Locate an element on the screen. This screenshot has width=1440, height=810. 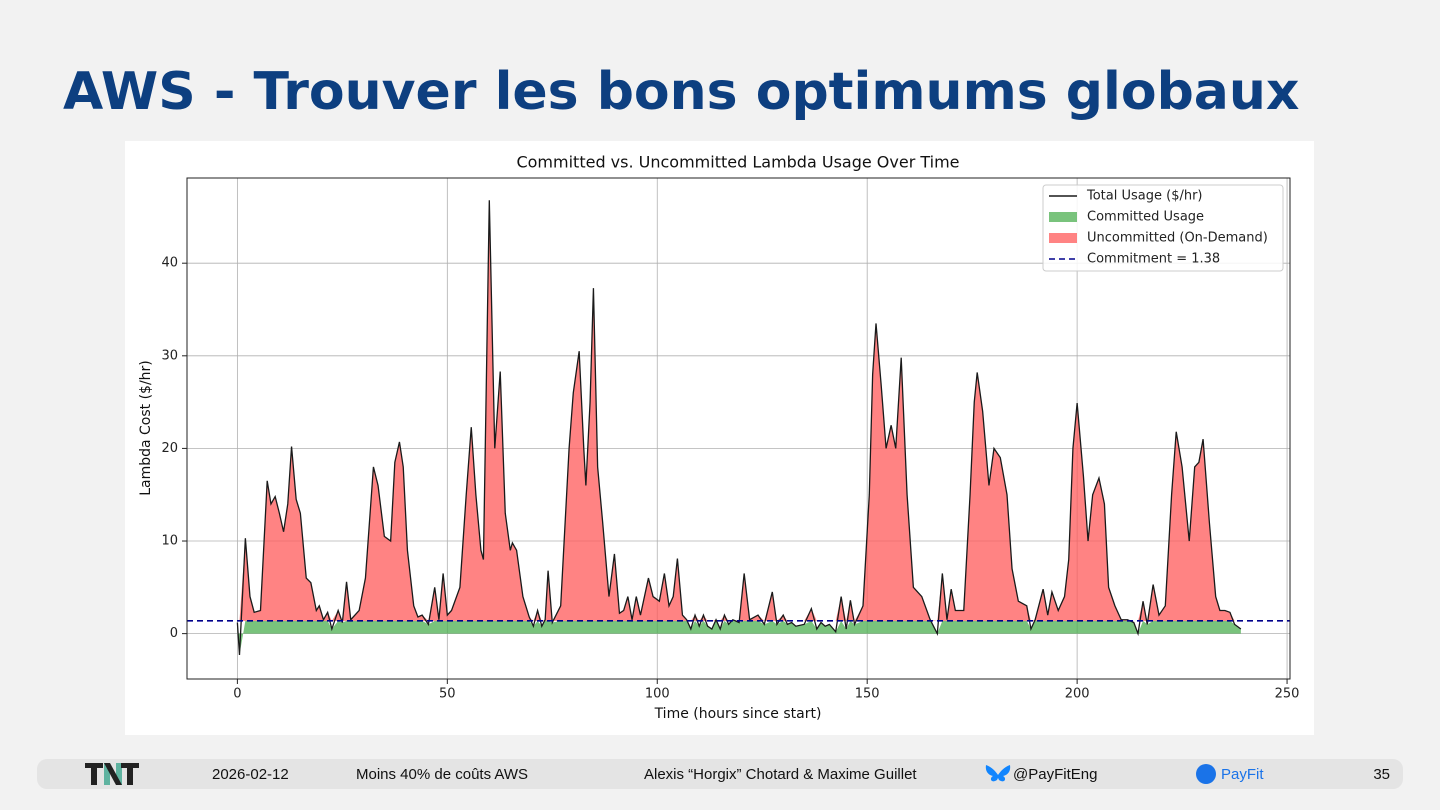
legend-label: Total Usage ($/hr) is located at coordinates (1144, 196).